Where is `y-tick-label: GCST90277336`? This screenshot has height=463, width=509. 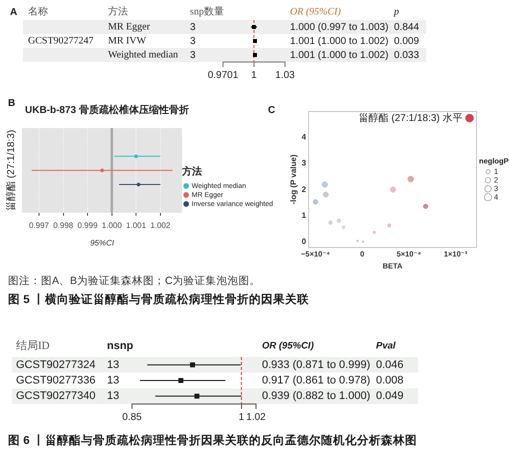
y-tick-label: GCST90277336 is located at coordinates (56, 380).